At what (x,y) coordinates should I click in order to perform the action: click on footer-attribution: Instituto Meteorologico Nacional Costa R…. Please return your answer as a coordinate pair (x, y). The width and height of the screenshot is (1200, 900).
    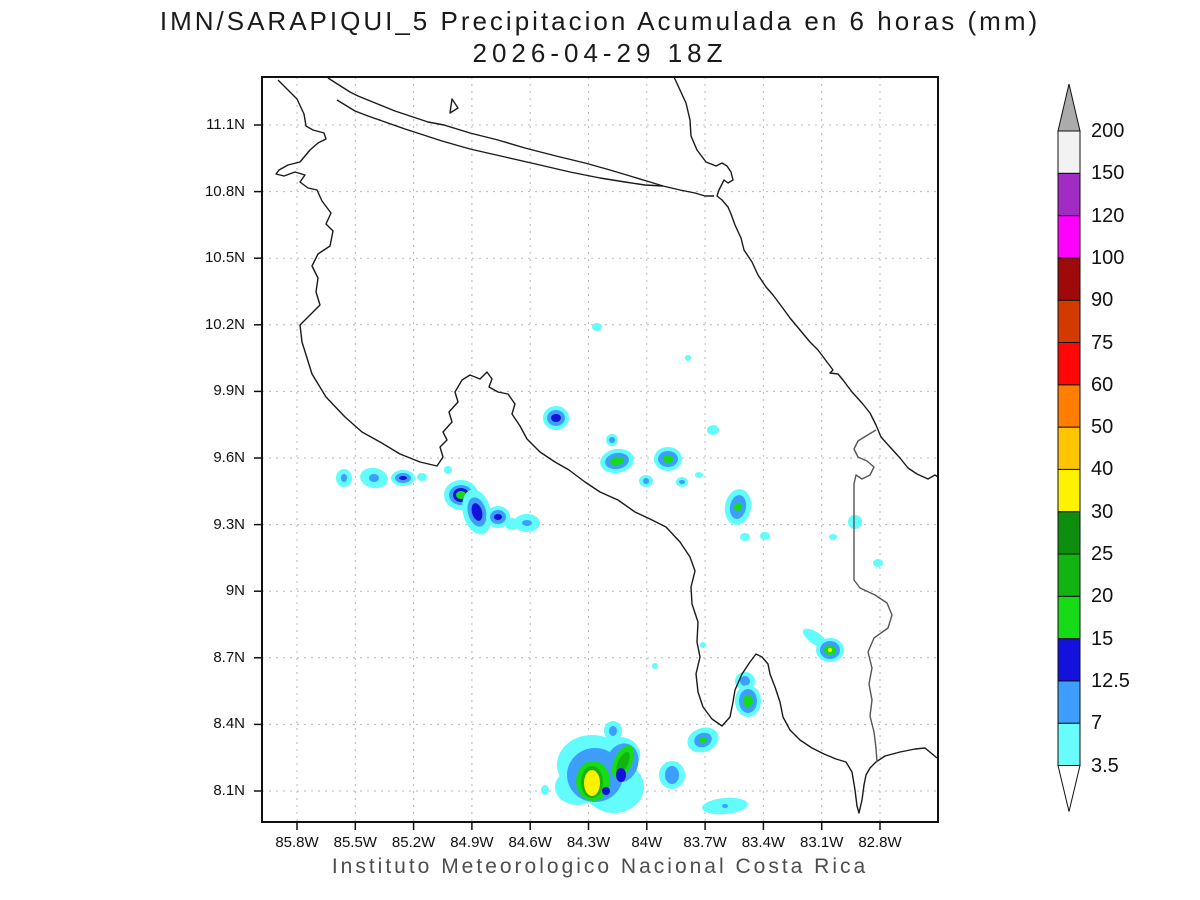
    Looking at the image, I should click on (600, 866).